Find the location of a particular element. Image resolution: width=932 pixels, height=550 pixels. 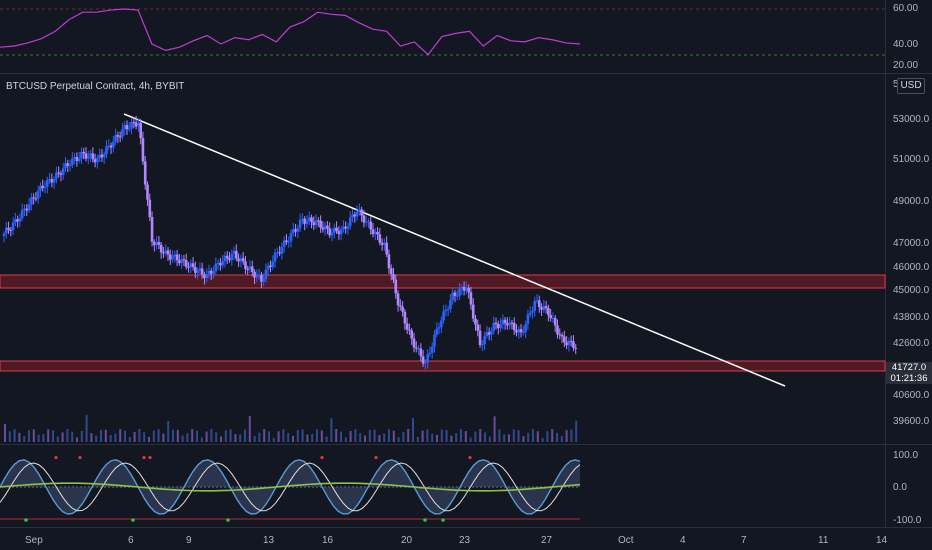

osc-signal-dot is located at coordinates (80, 457).